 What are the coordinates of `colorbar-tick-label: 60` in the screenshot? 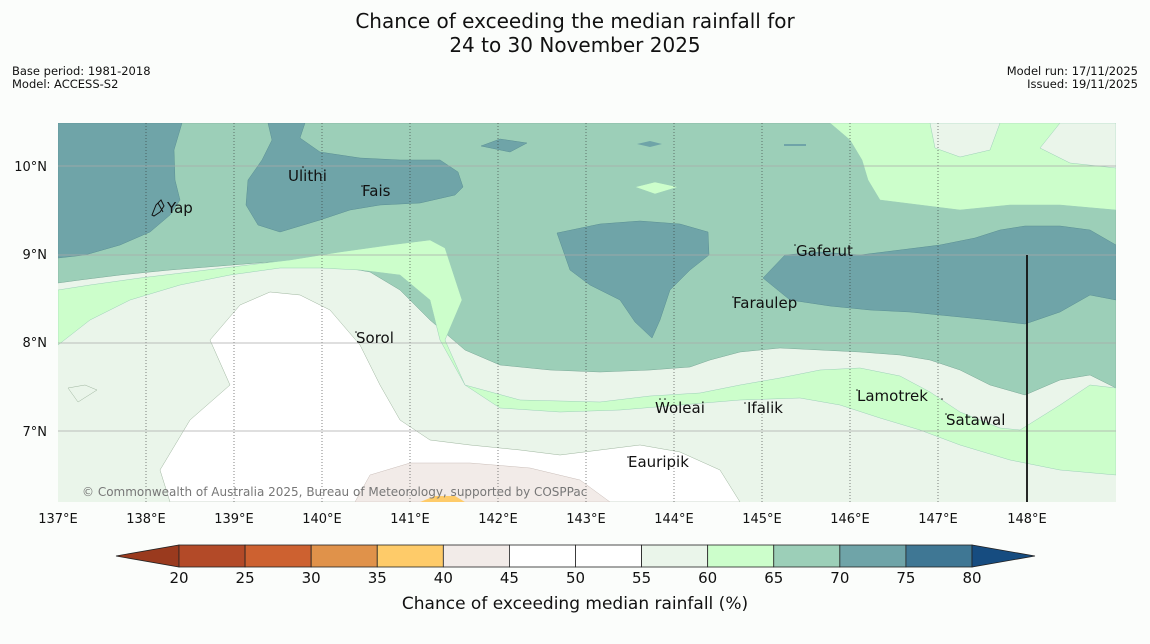 It's located at (707, 578).